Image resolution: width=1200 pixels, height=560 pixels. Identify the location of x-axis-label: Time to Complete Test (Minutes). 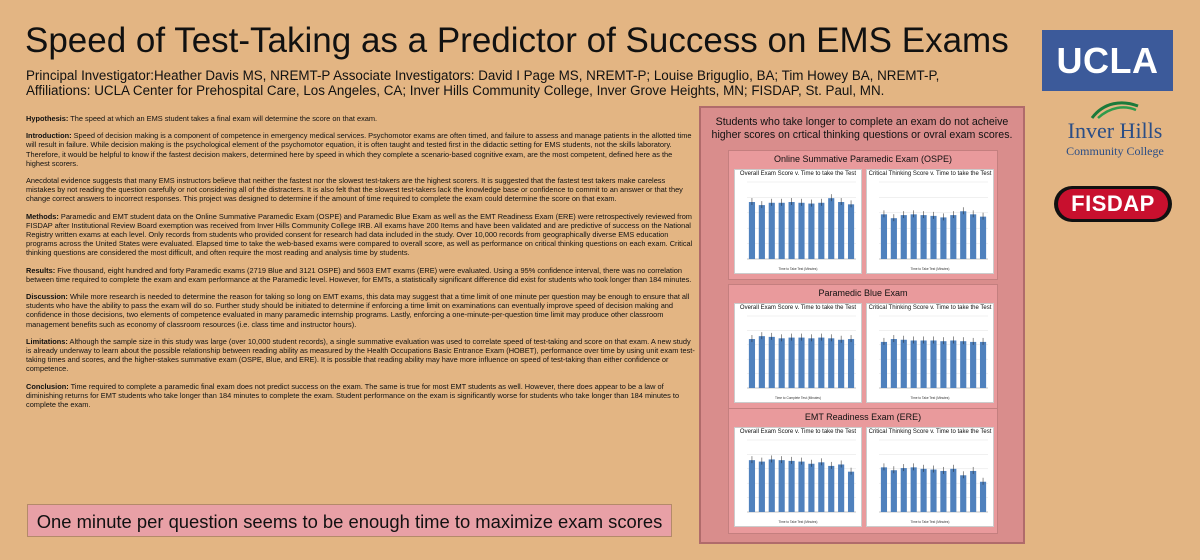
(798, 398).